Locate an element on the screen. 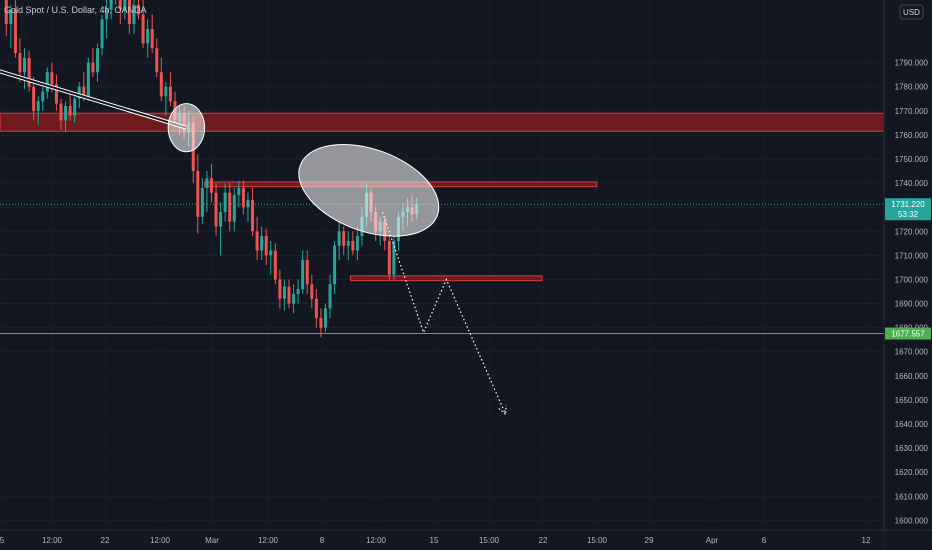 This screenshot has height=550, width=932. currency-label: USD is located at coordinates (911, 12).